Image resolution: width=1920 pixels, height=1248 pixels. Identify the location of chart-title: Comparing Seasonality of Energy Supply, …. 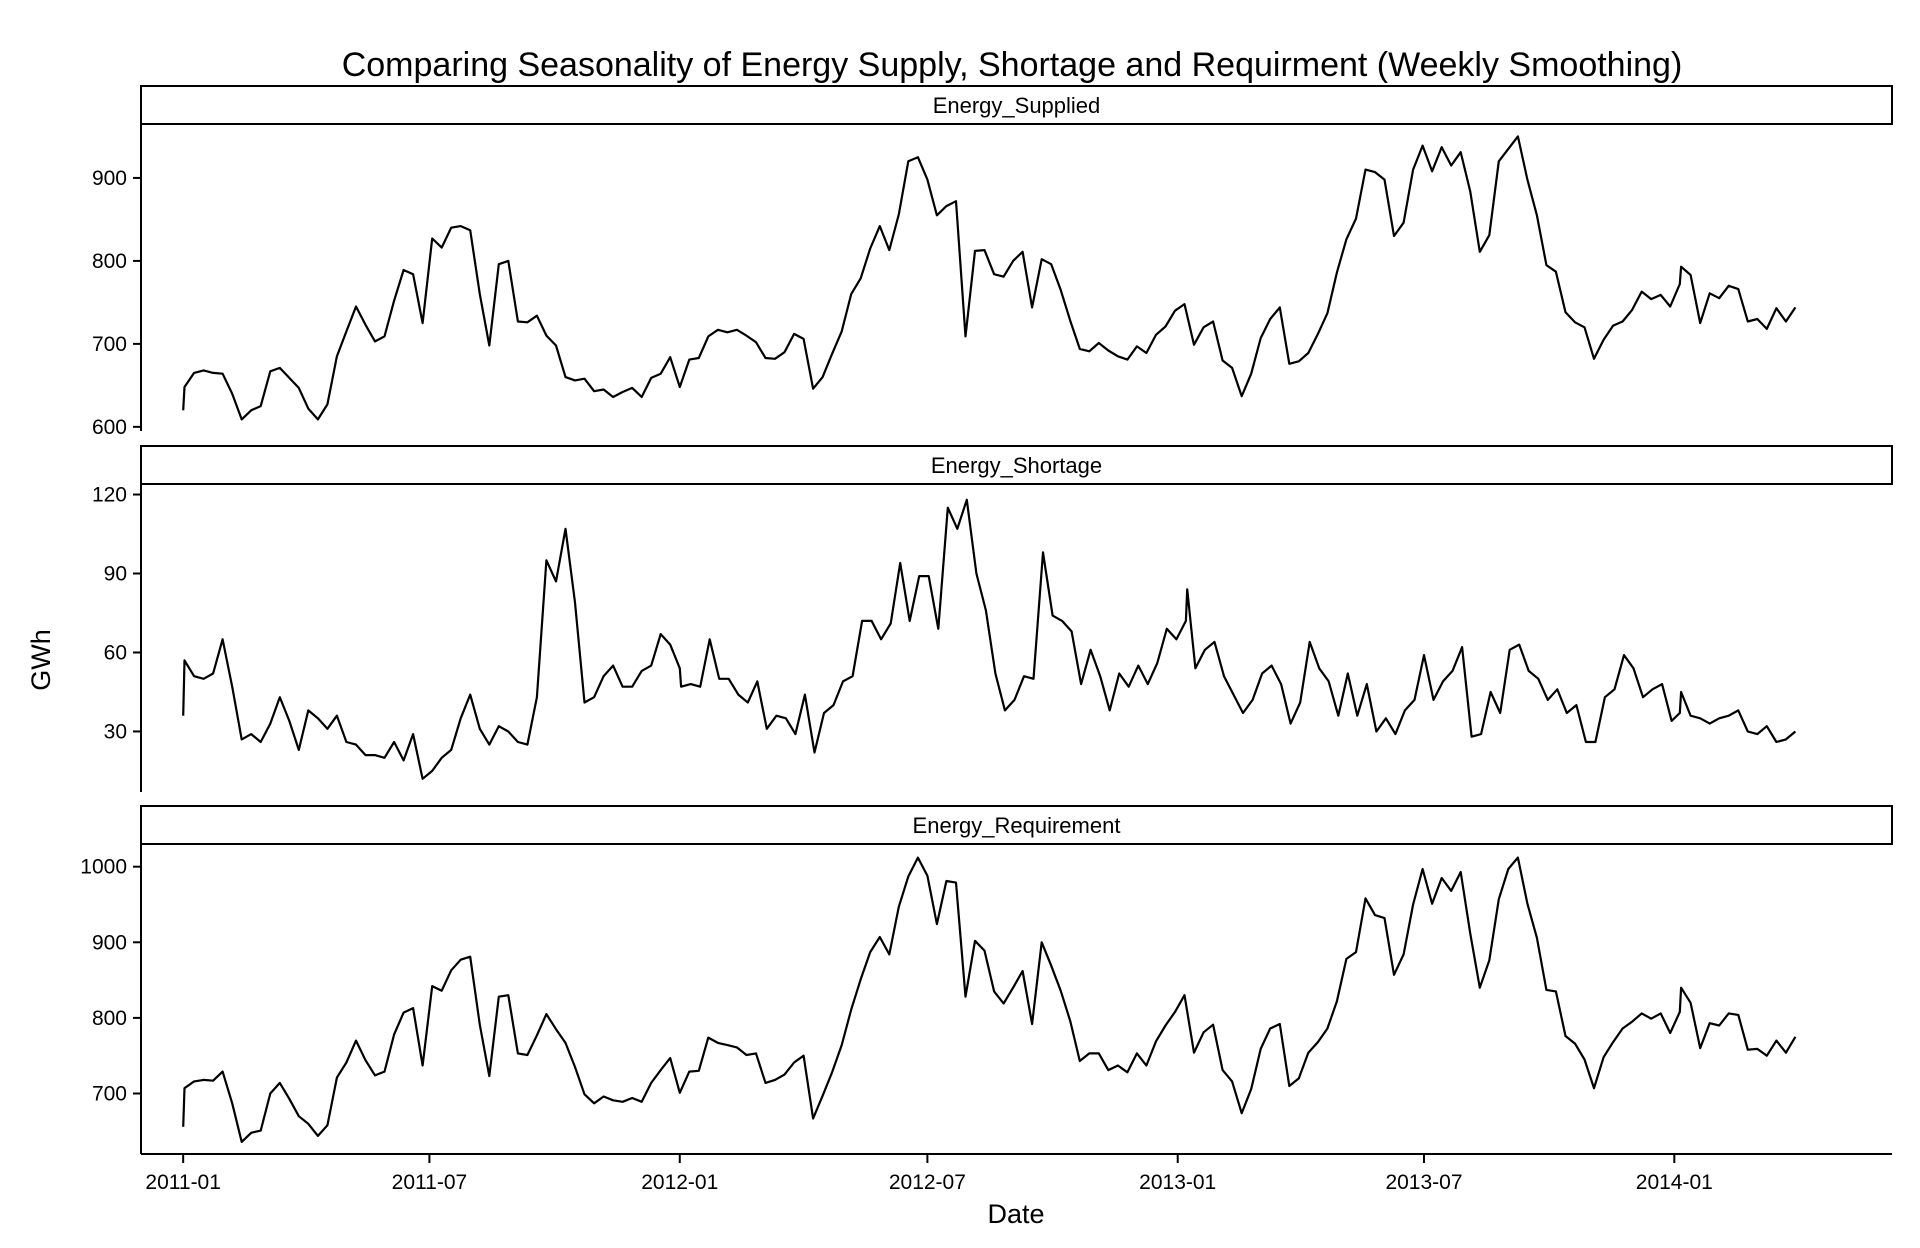
(1012, 65).